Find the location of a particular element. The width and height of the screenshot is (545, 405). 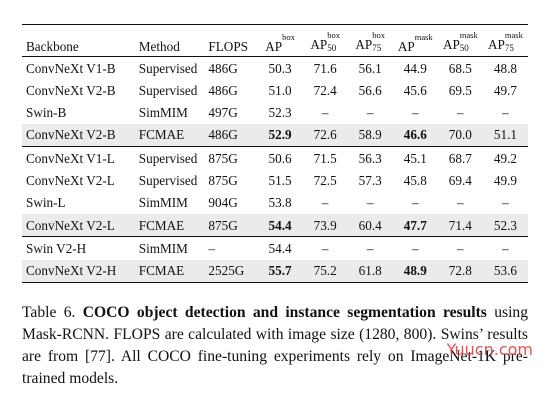

header-ap-mask: AP mask is located at coordinates (415, 40).